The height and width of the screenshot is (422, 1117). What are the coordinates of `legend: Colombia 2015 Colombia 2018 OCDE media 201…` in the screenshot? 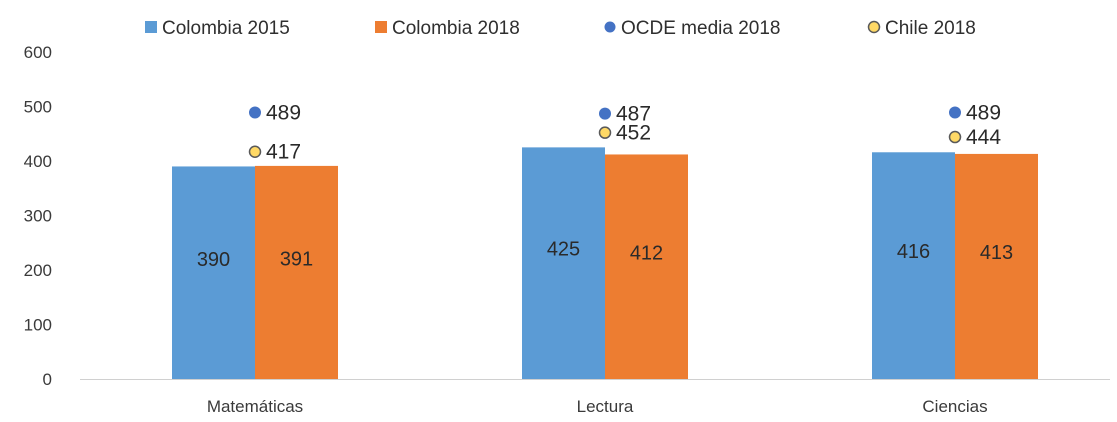 It's located at (560, 28).